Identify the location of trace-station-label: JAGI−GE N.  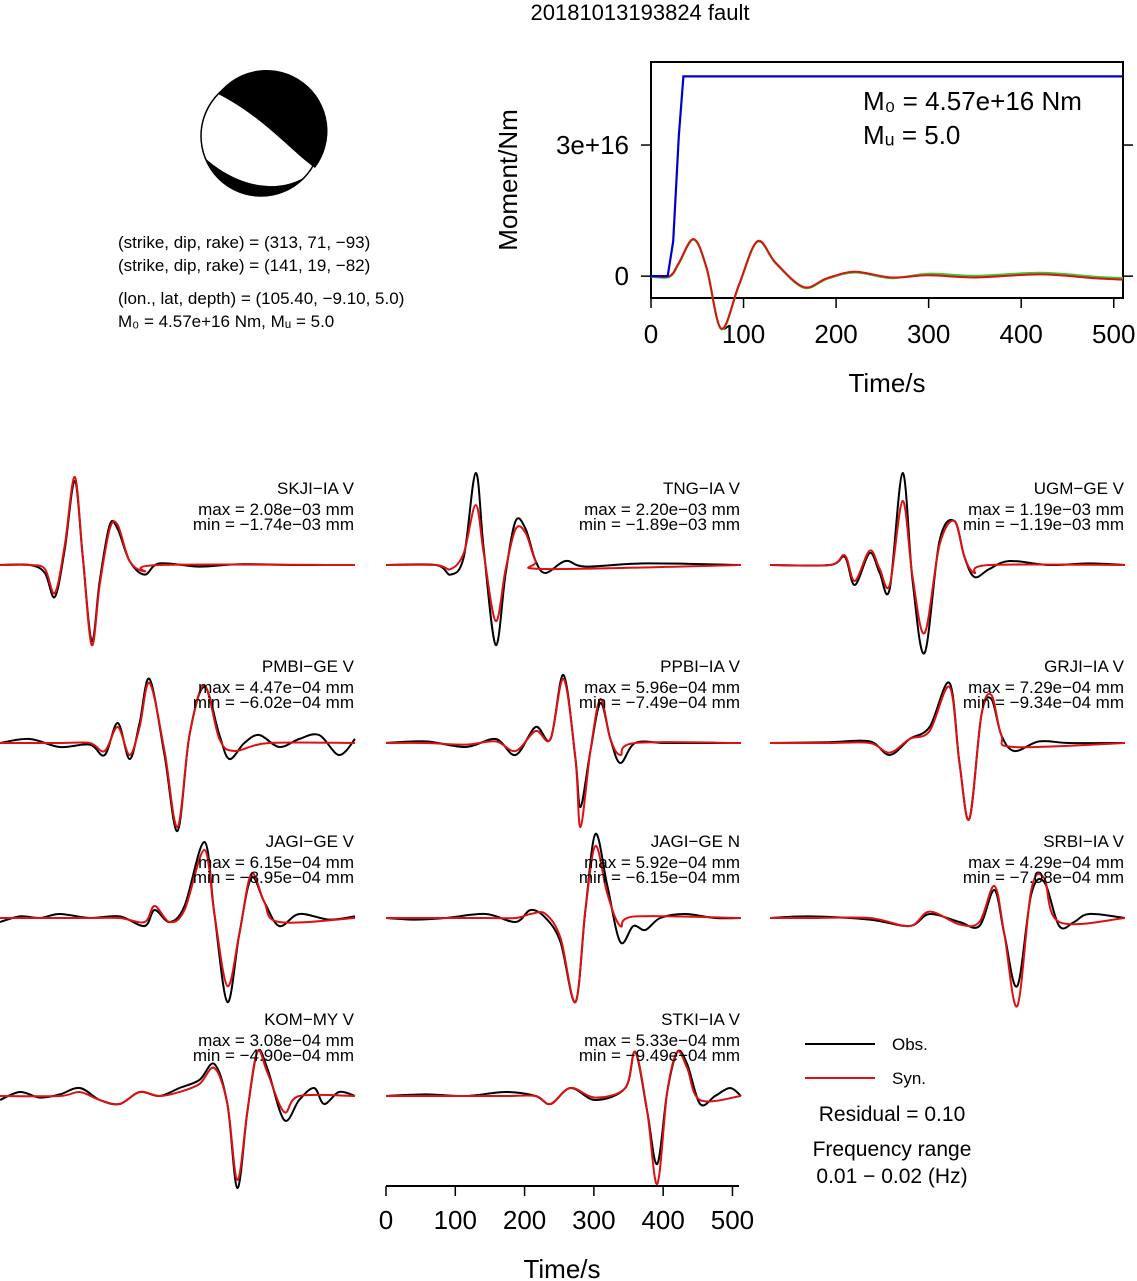
(695, 841).